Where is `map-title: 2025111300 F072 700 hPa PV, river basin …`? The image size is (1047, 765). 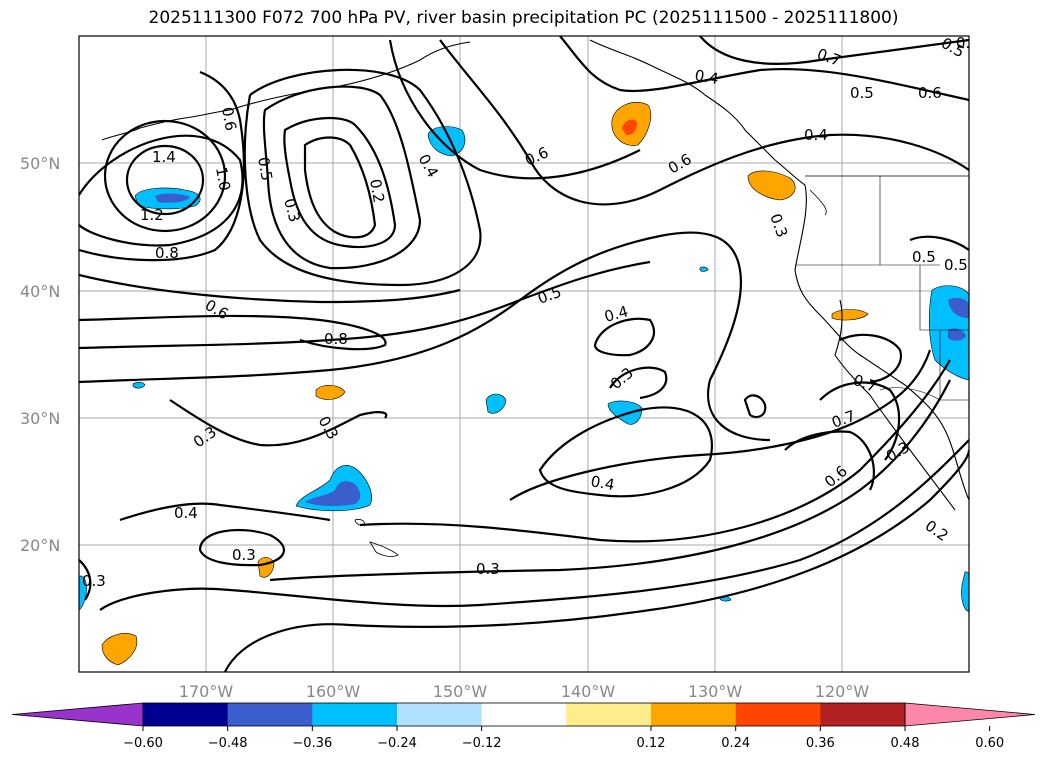
map-title: 2025111300 F072 700 hPa PV, river basin … is located at coordinates (523, 18).